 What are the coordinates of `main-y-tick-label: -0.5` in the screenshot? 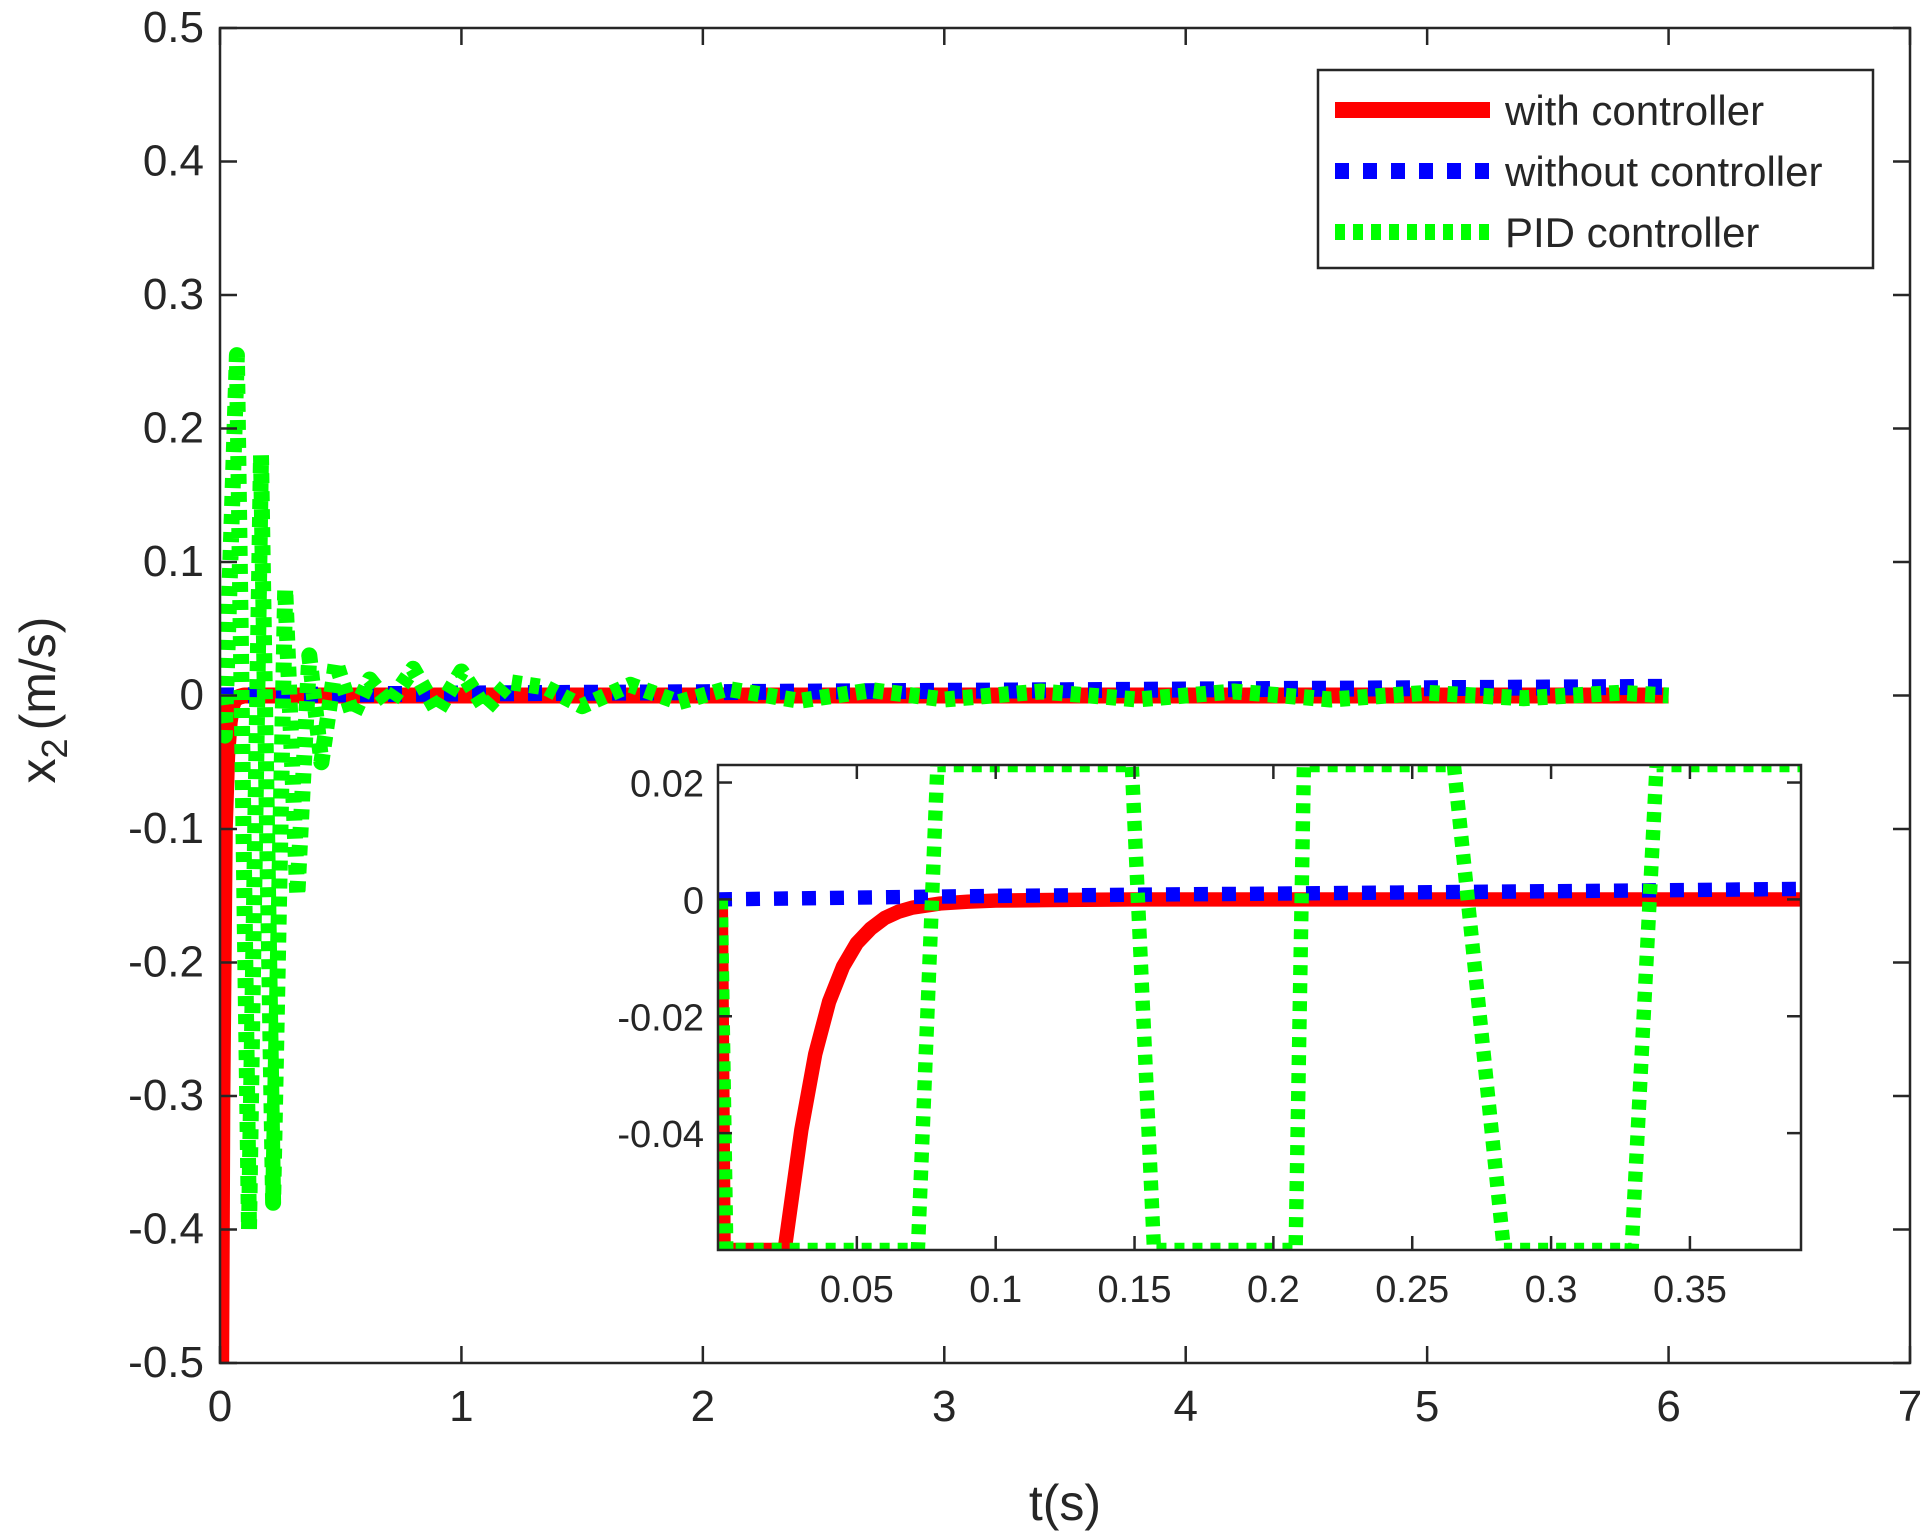 It's located at (166, 1362).